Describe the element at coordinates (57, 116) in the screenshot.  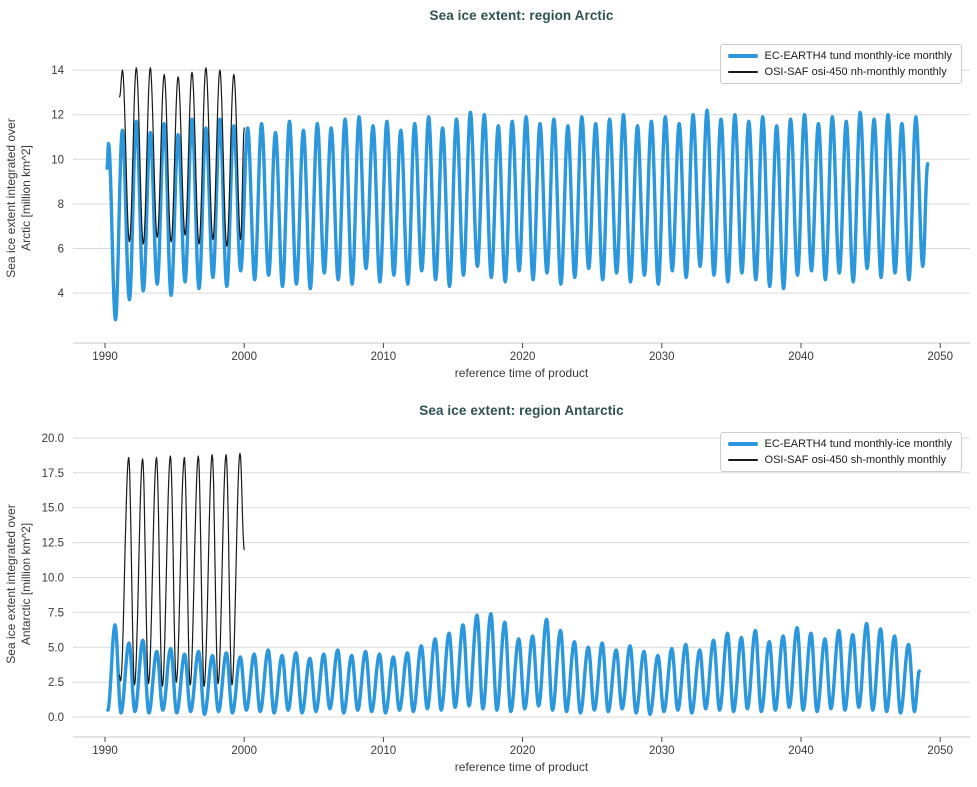
I see `y-tick-label: 12` at that location.